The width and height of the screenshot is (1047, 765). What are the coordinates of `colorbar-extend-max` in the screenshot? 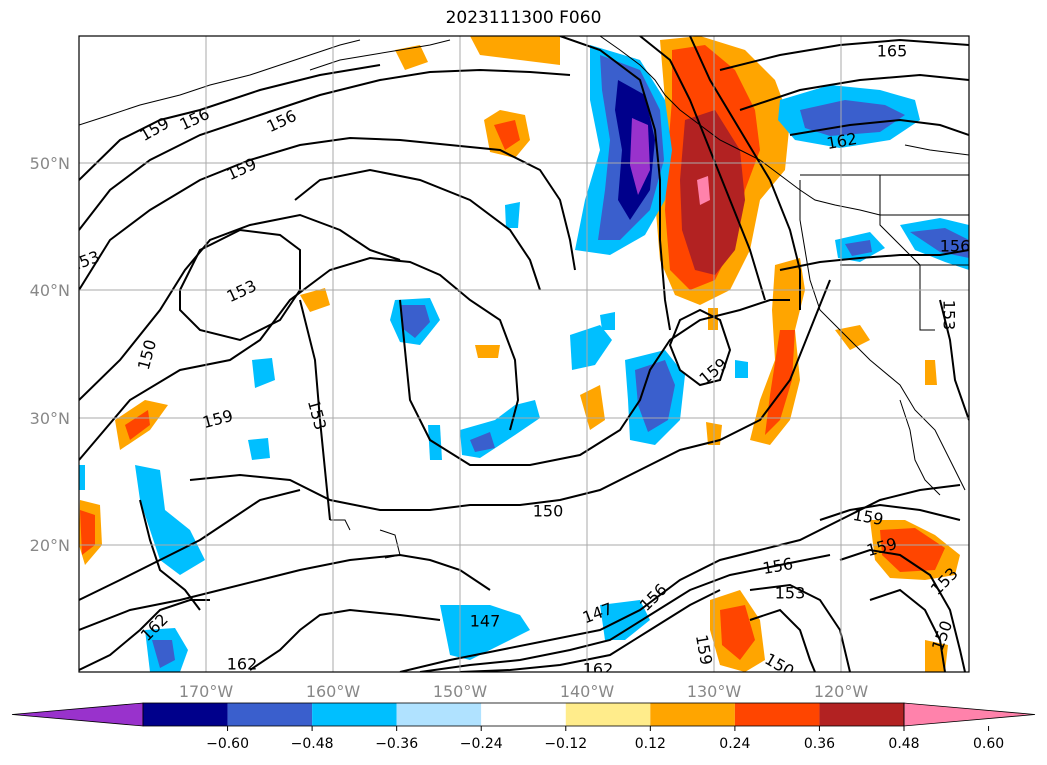 It's located at (969, 714).